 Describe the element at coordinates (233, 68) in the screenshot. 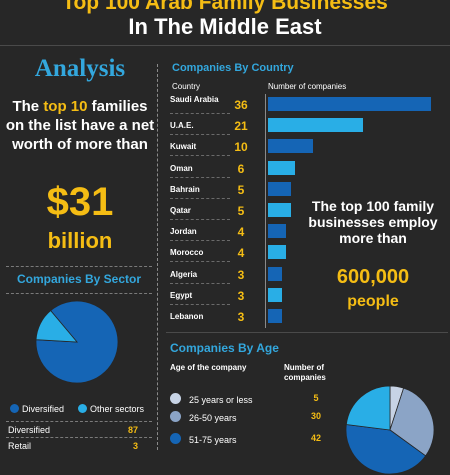

I see `country-chart-title: Companies By Country` at that location.